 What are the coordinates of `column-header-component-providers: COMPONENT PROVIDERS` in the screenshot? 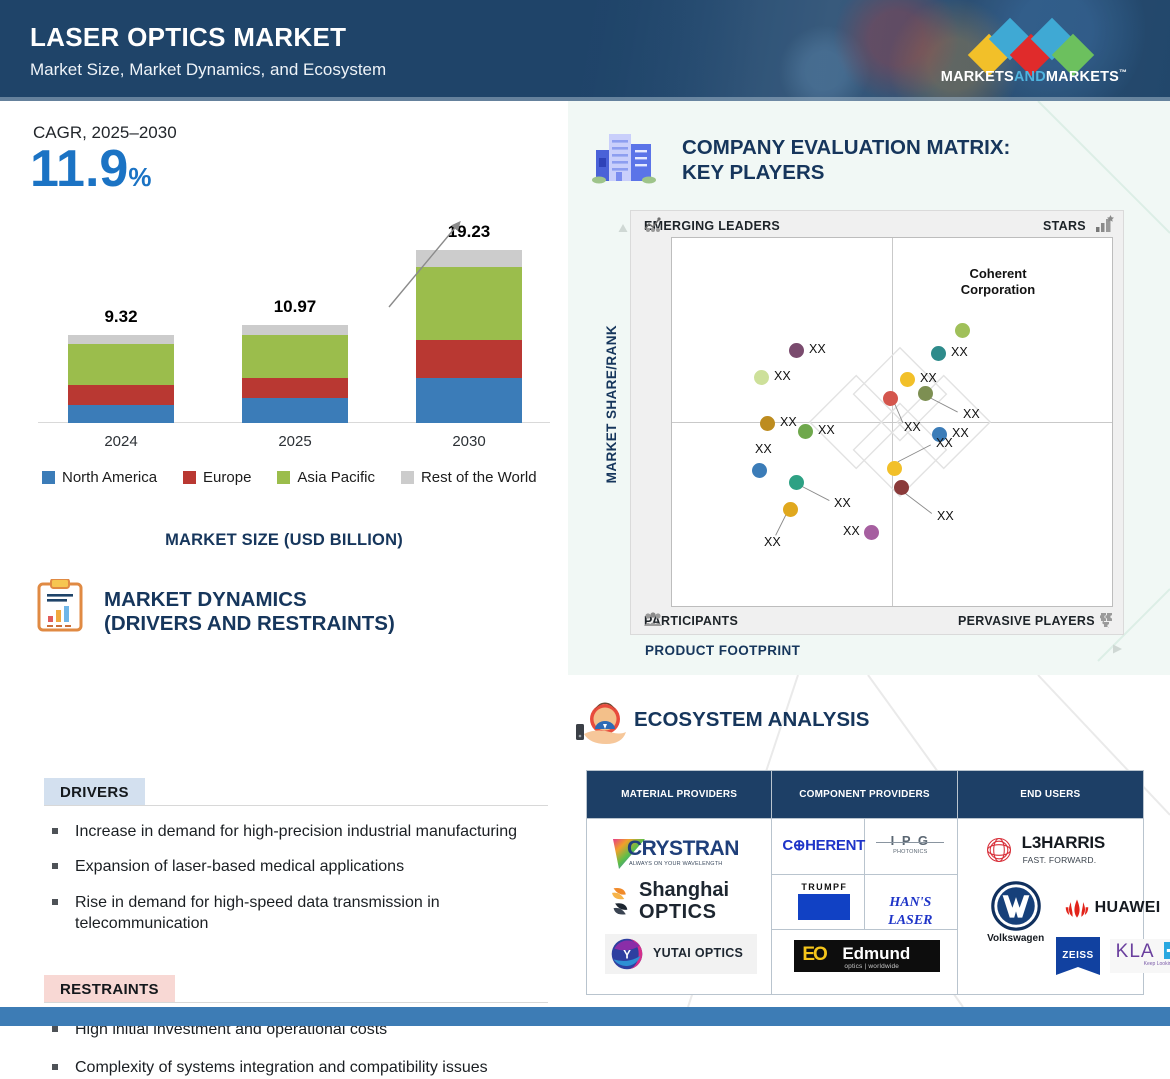 It's located at (864, 795).